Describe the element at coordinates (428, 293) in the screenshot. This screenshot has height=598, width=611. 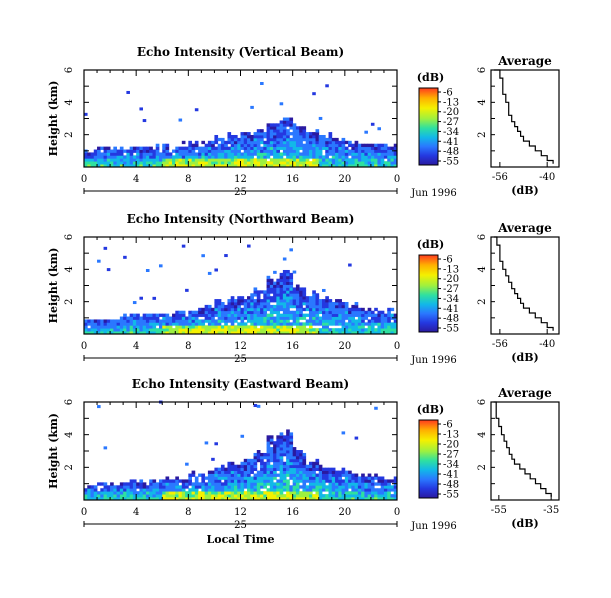
I see `colorbar` at that location.